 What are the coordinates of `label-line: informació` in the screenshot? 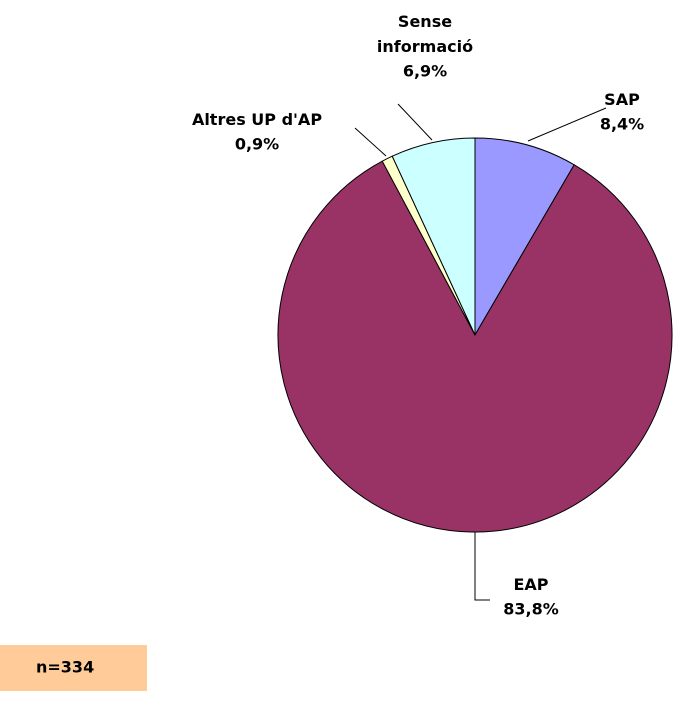 It's located at (425, 46).